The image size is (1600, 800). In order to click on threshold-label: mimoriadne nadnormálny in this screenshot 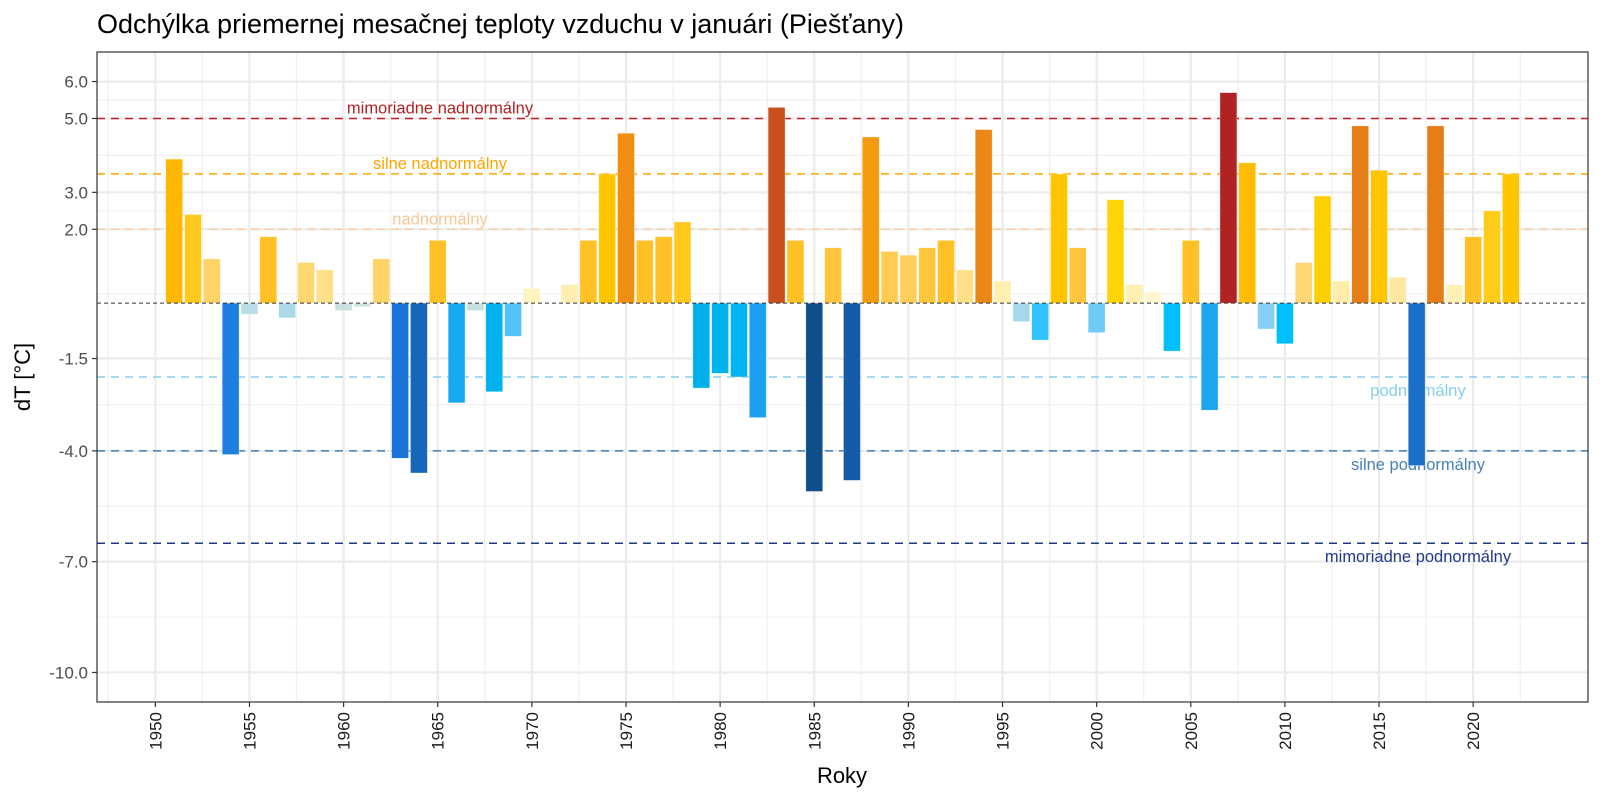, I will do `click(440, 108)`.